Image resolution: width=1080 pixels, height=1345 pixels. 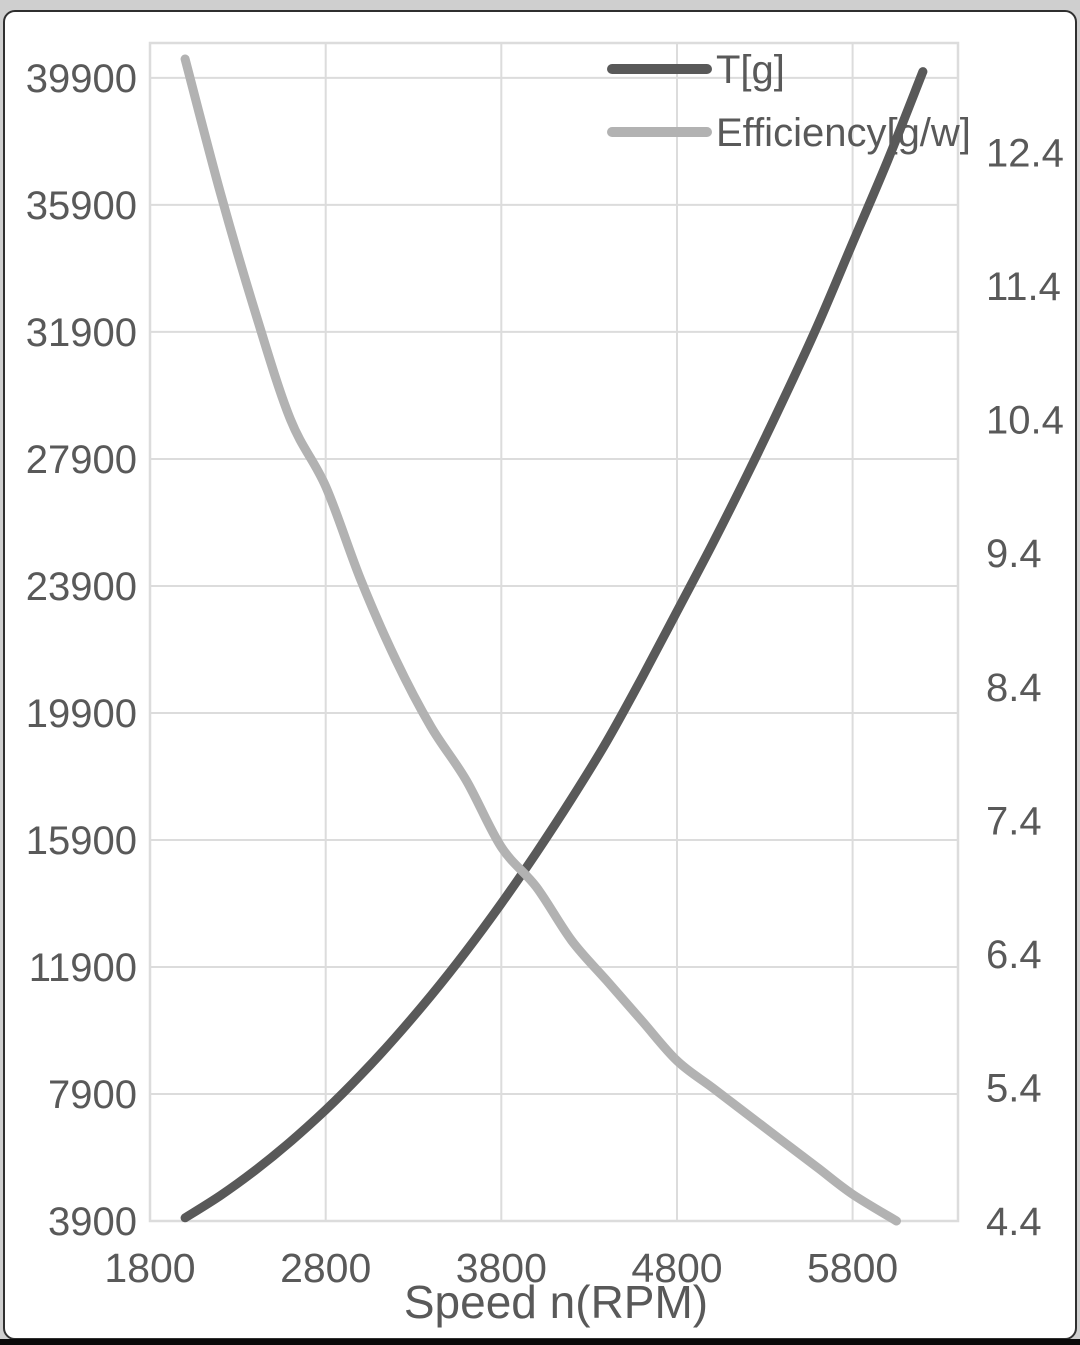 What do you see at coordinates (92, 1222) in the screenshot?
I see `y-left-tick-label: 3900` at bounding box center [92, 1222].